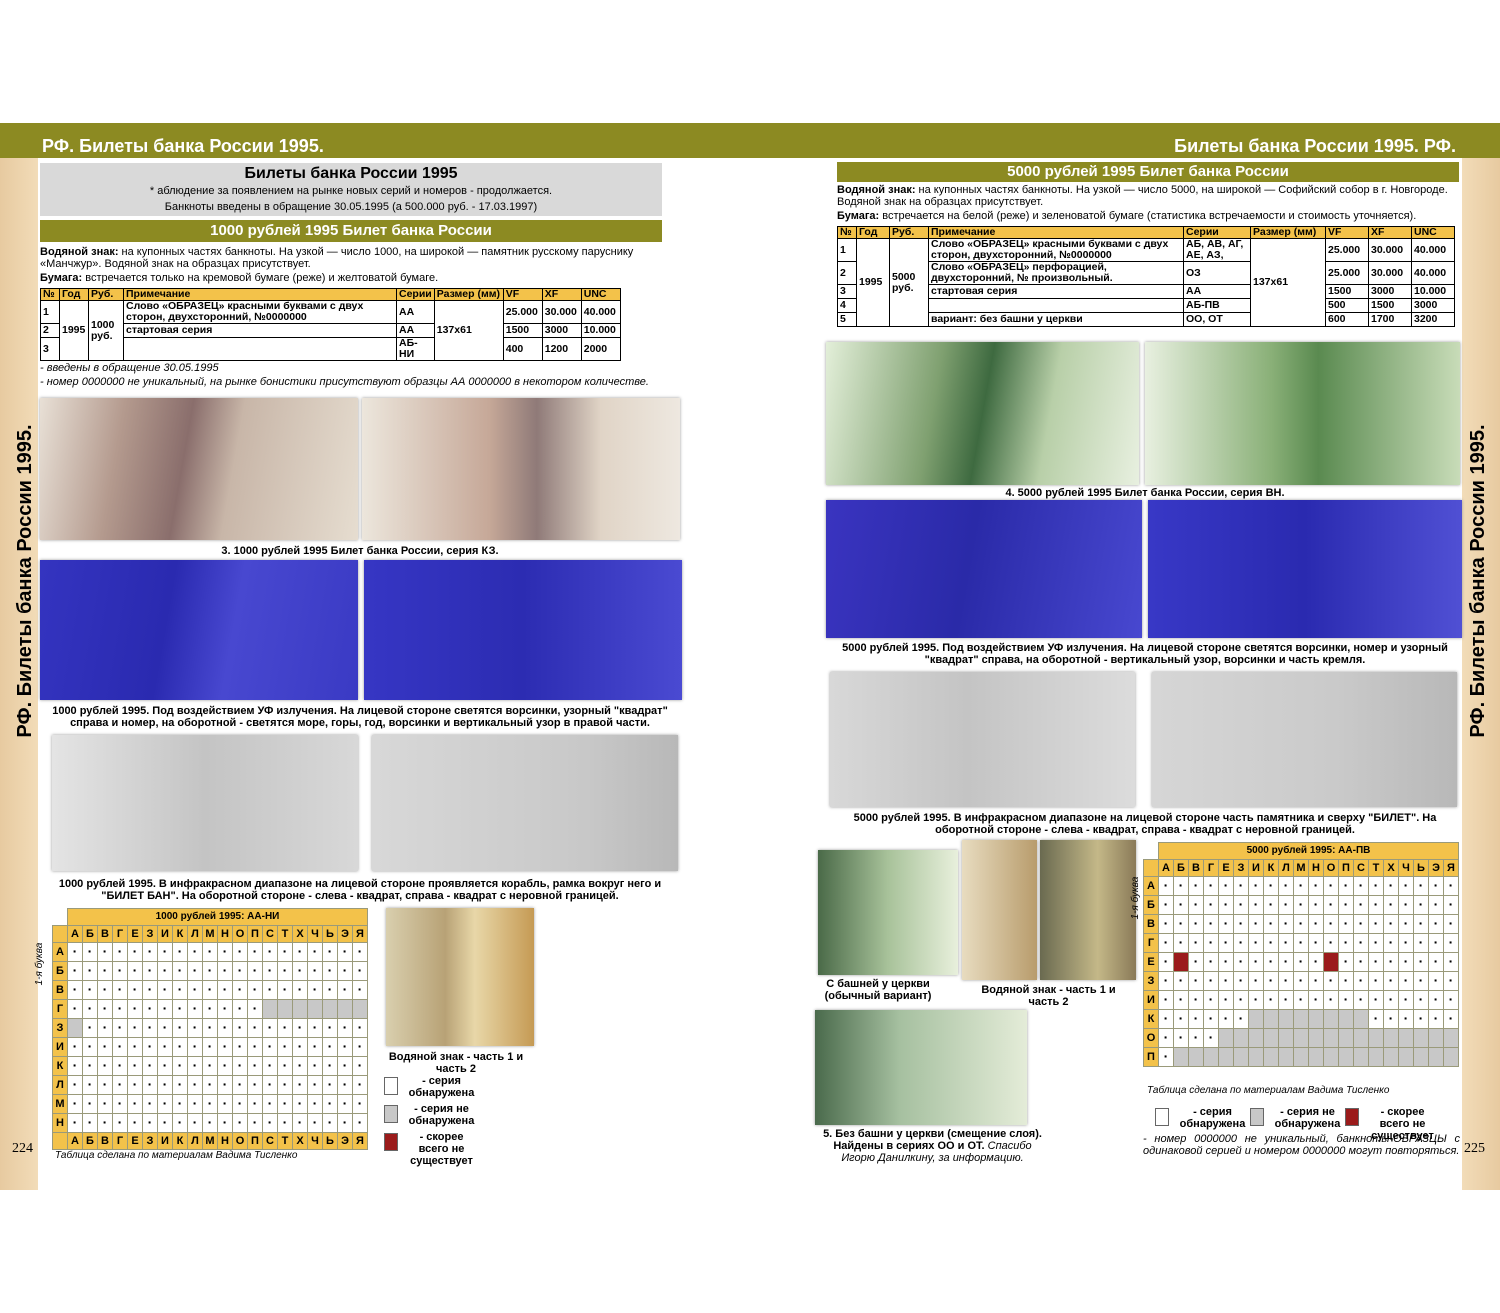 The image size is (1500, 1313). Describe the element at coordinates (1288, 232) in the screenshot. I see `header-cell: Размер (мм)` at that location.